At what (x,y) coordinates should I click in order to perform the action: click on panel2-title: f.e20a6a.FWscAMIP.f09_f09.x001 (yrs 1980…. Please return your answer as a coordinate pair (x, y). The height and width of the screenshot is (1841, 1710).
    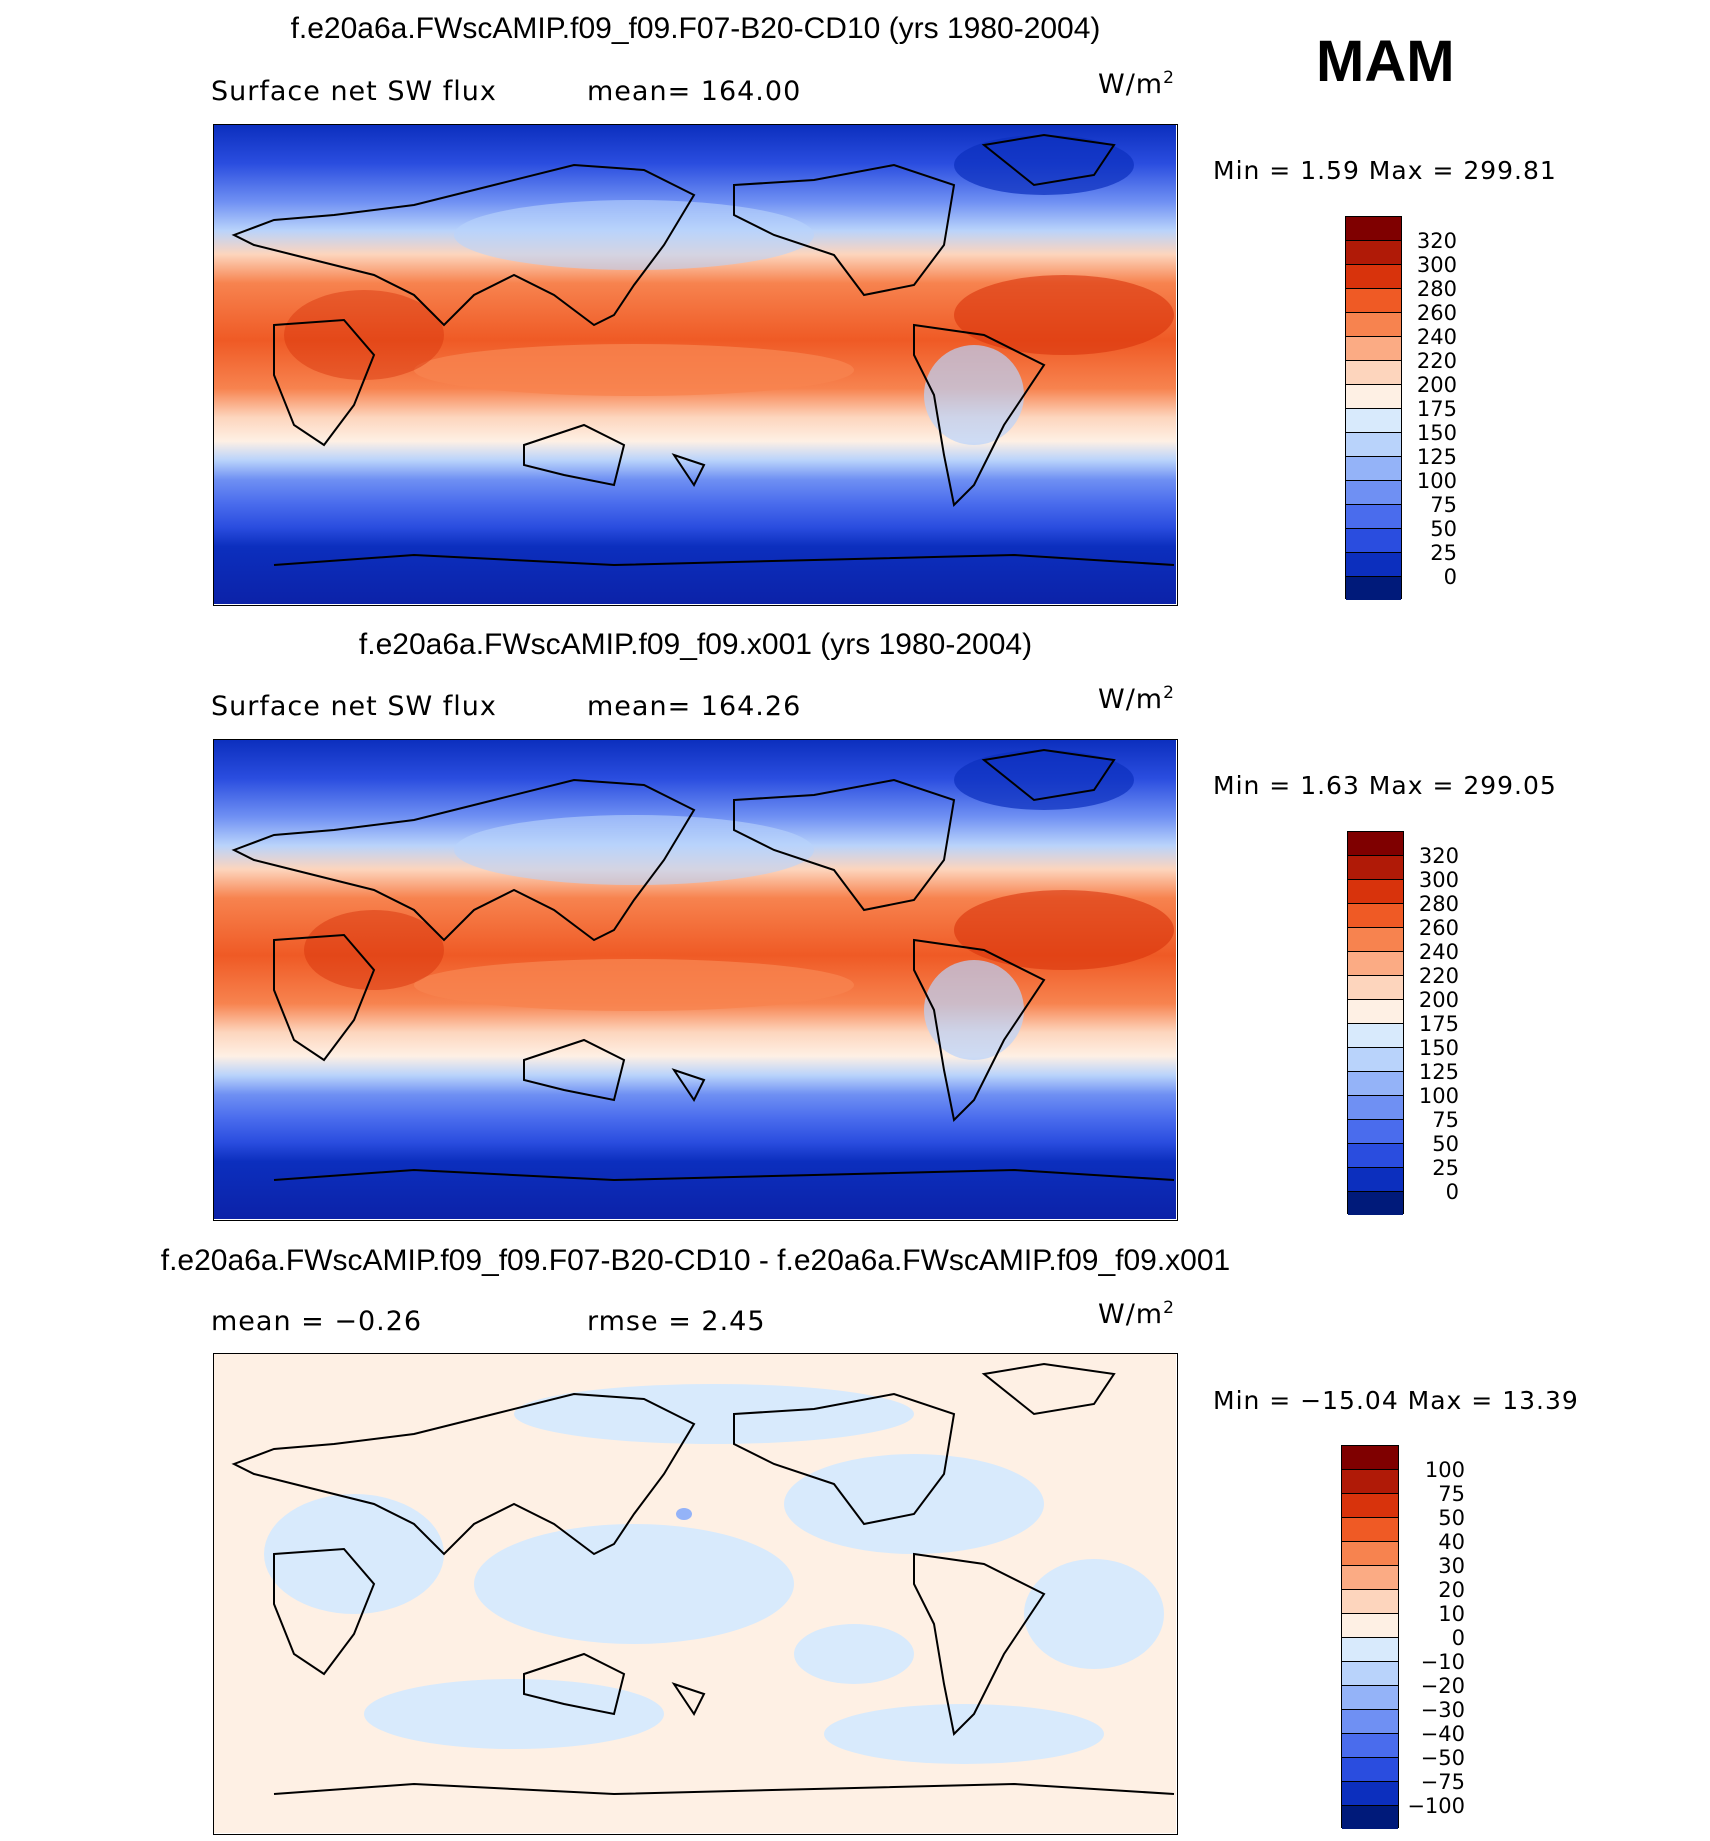
    Looking at the image, I should click on (695, 644).